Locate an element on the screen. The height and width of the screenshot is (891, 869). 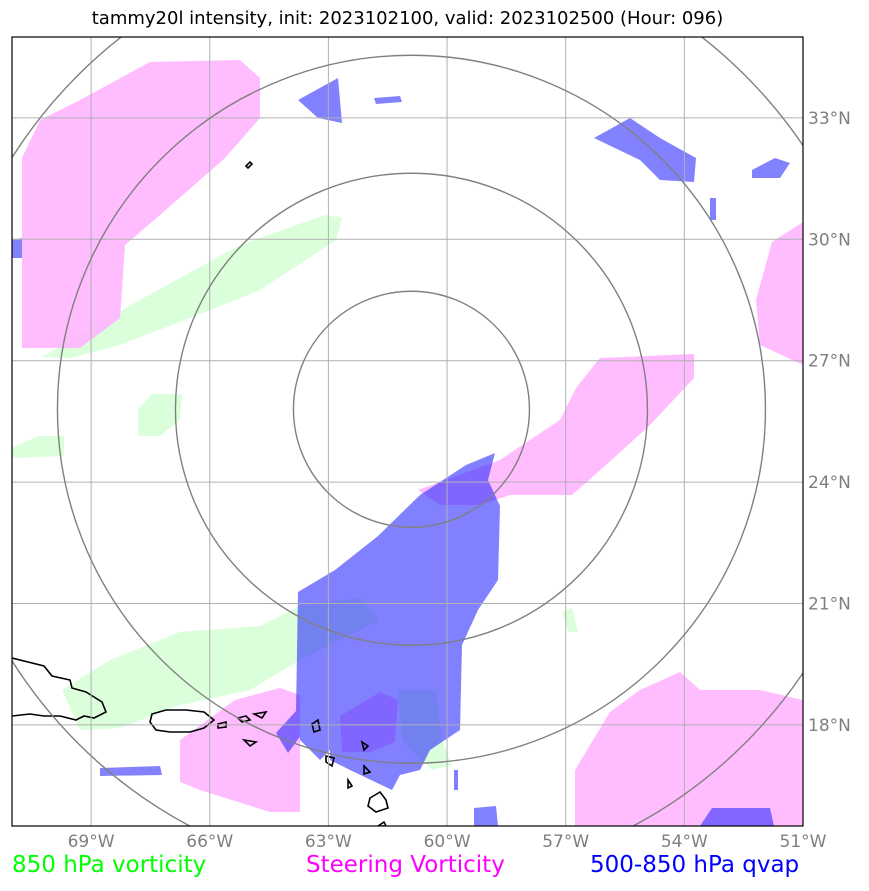
vort850-patch-east is located at coordinates (570, 620).